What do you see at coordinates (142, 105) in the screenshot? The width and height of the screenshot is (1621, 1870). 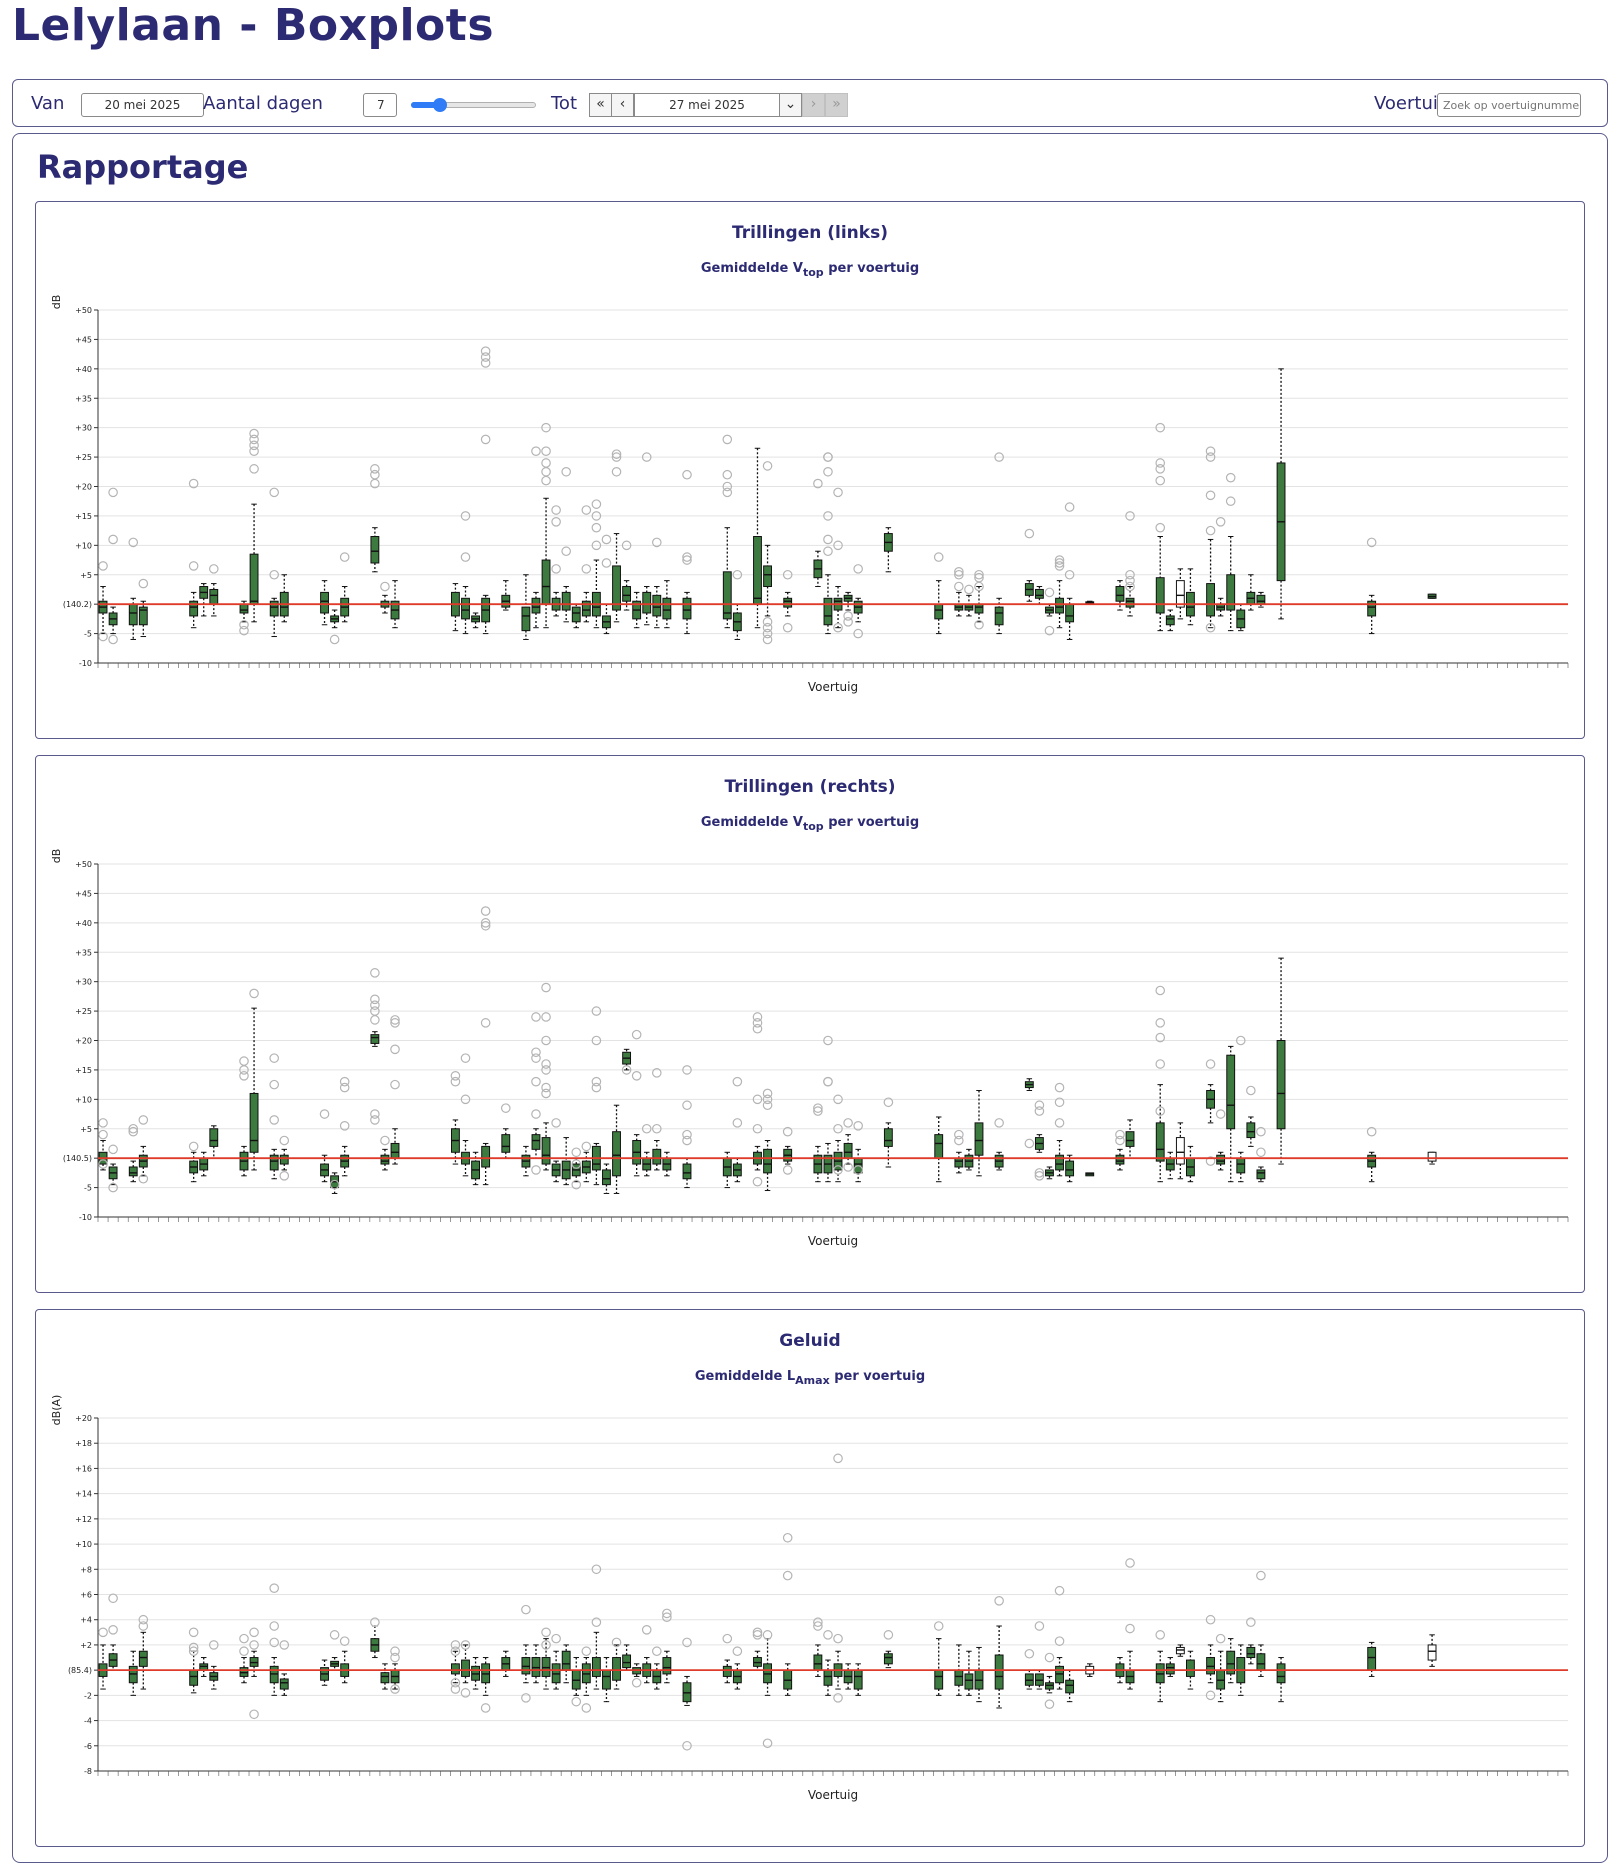 I see `from-date-input` at bounding box center [142, 105].